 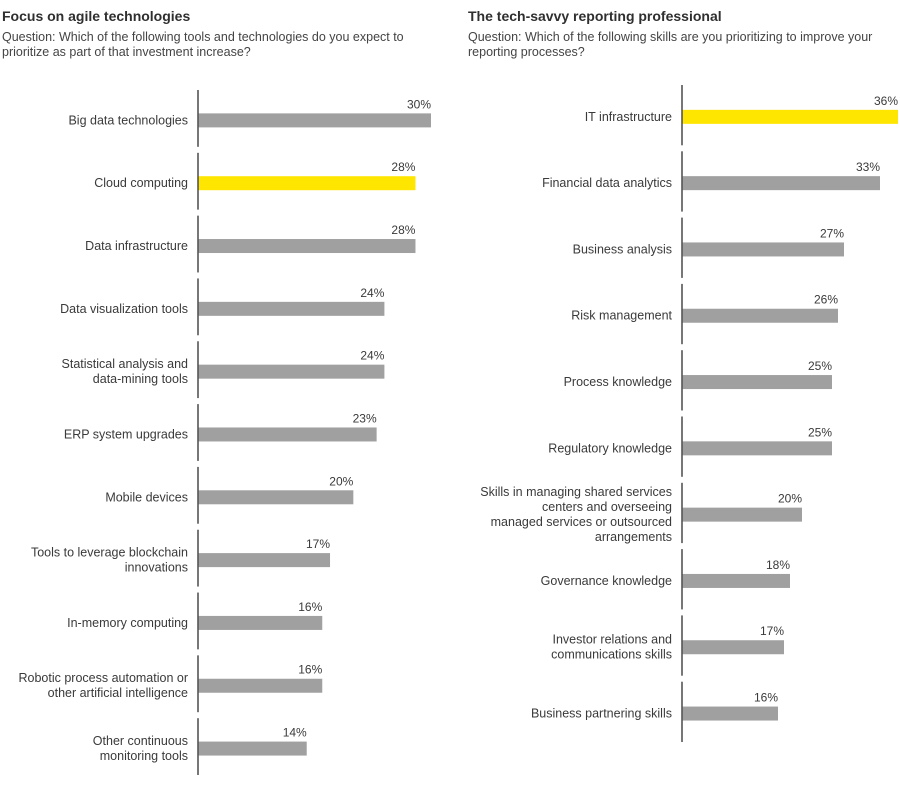 What do you see at coordinates (778, 565) in the screenshot?
I see `right-bar-value-label: 18%` at bounding box center [778, 565].